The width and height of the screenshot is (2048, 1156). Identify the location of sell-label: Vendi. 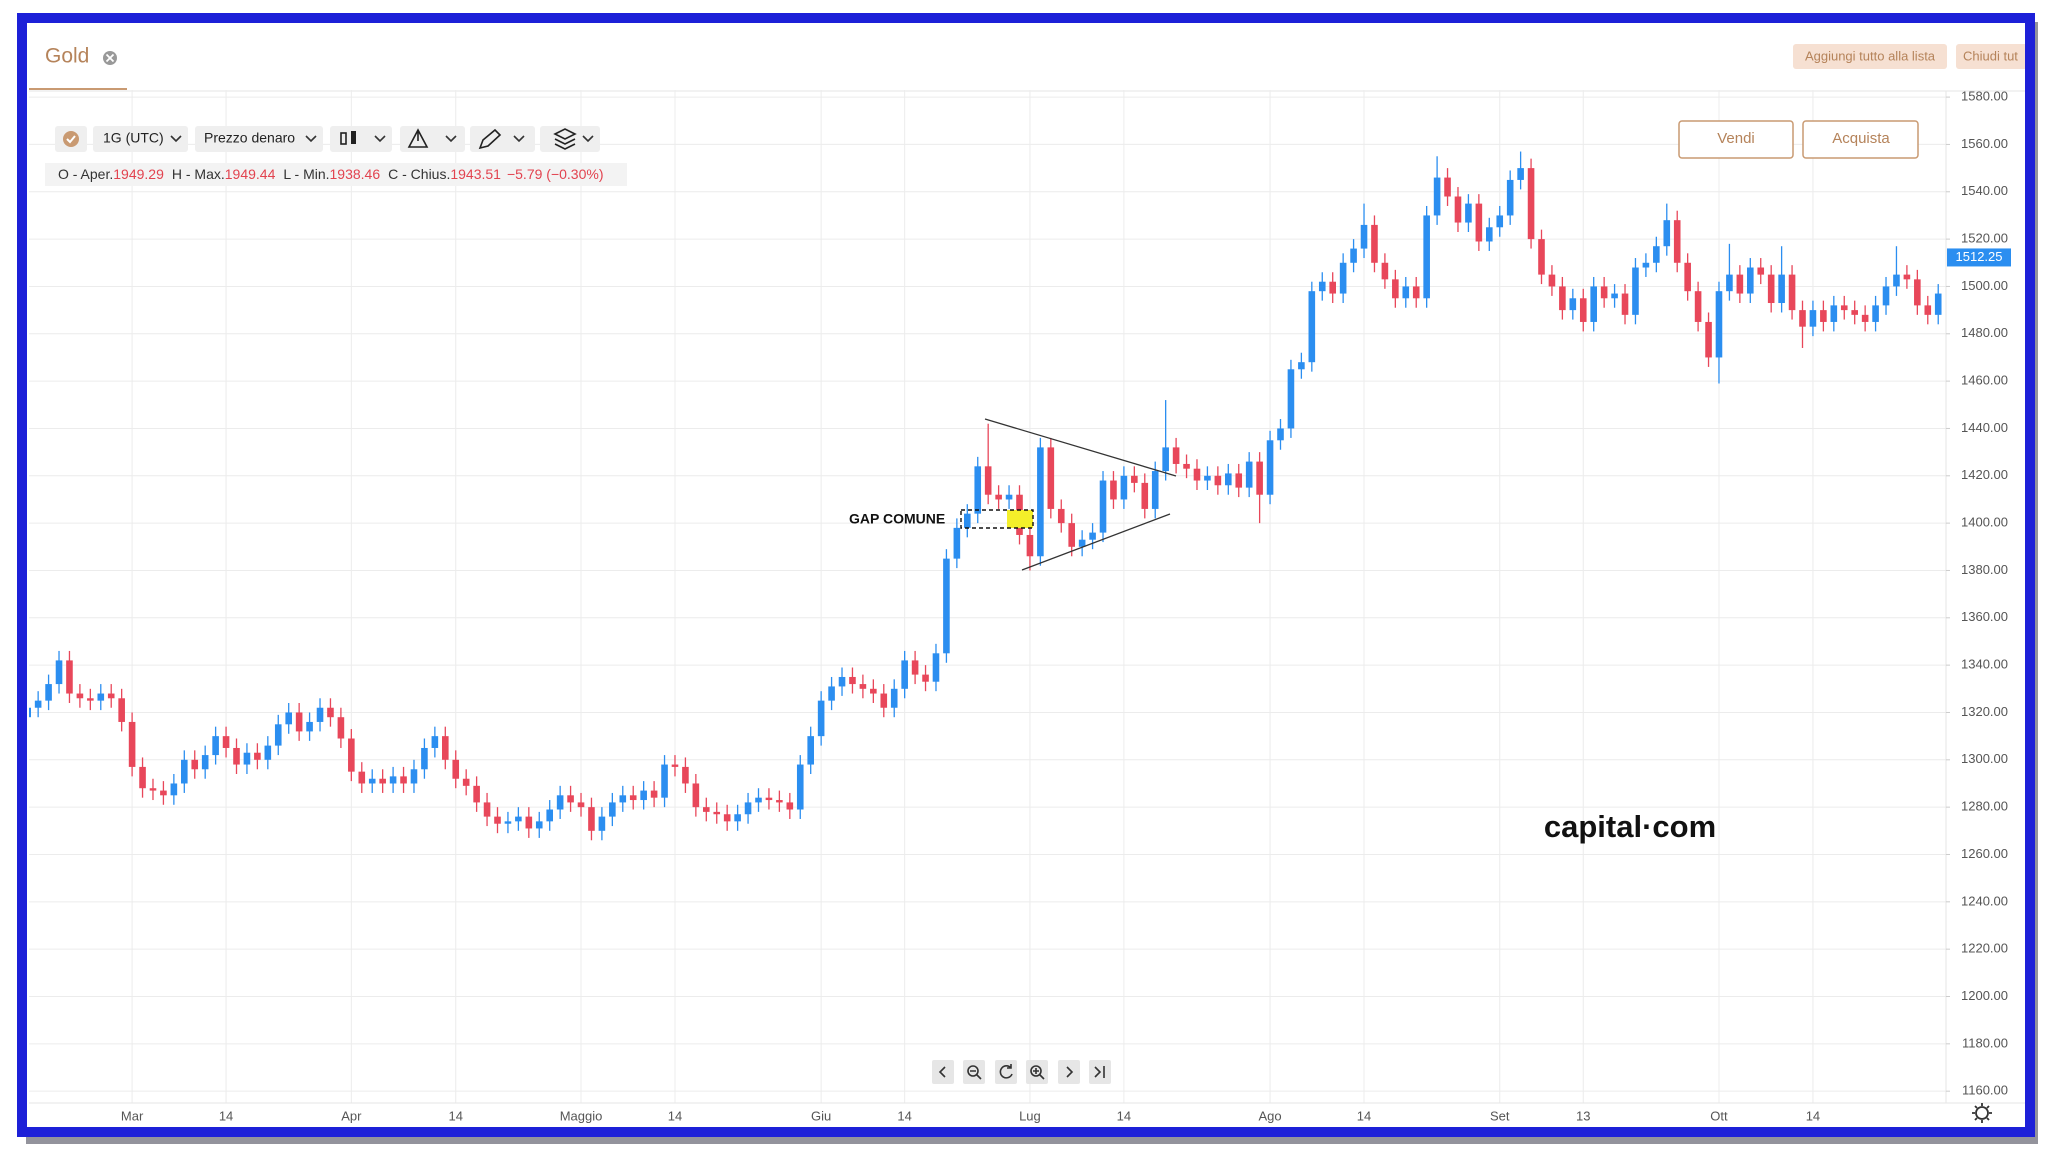
(1736, 138).